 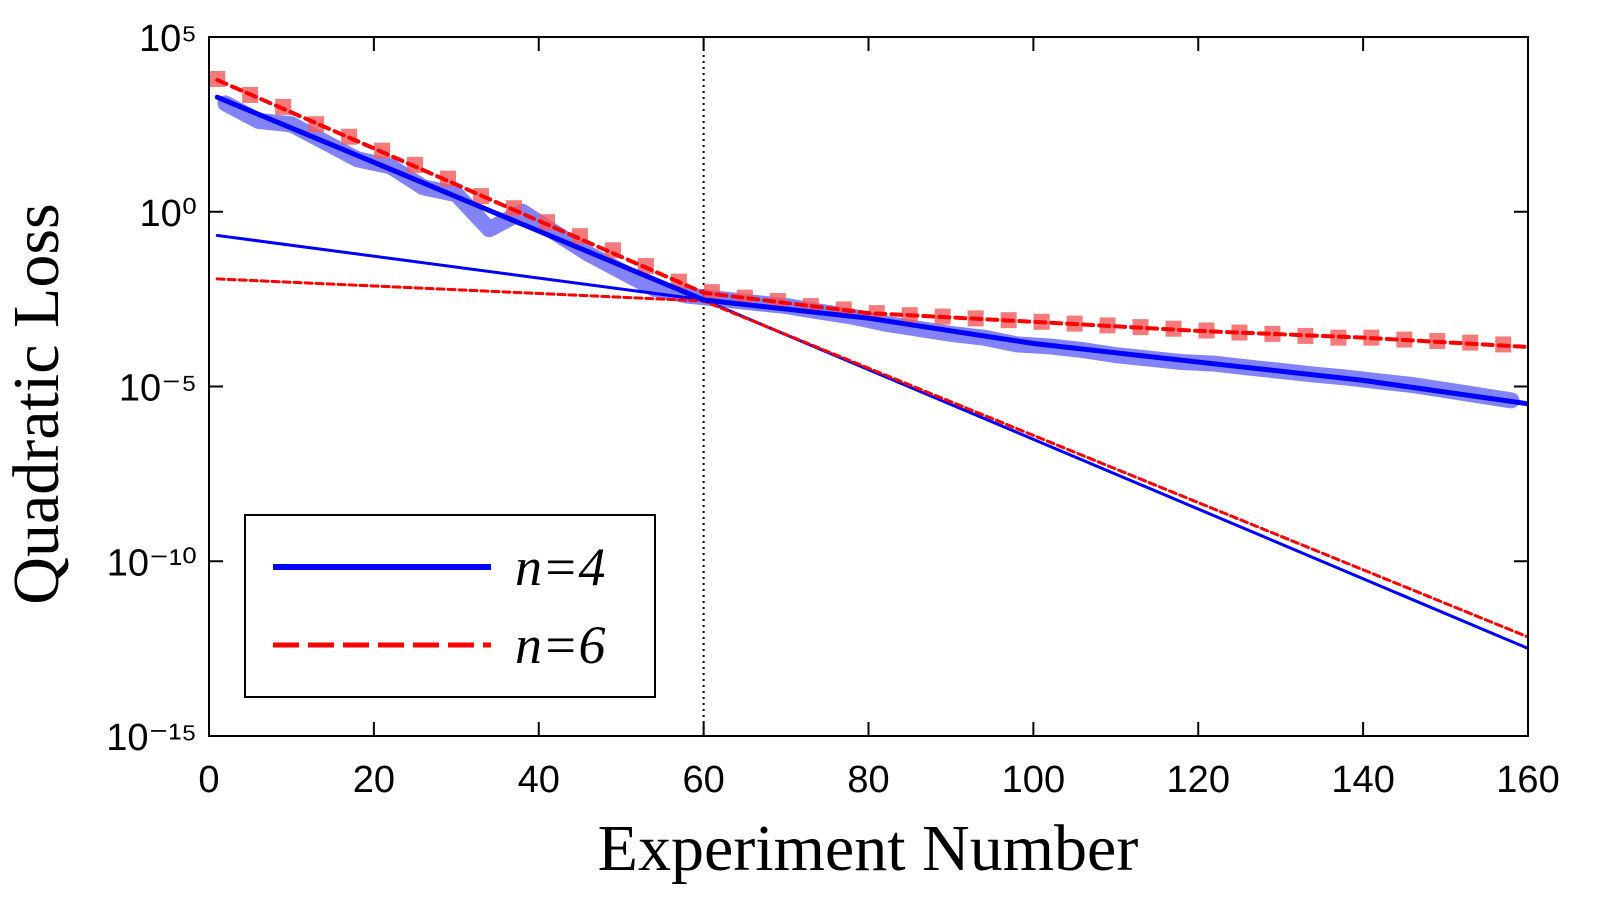 What do you see at coordinates (560, 645) in the screenshot?
I see `legend-label: n=6` at bounding box center [560, 645].